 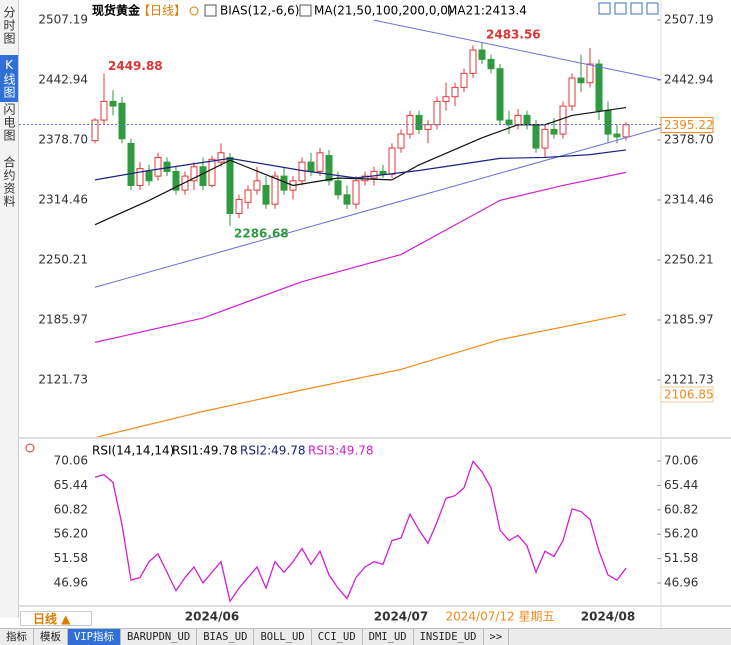 I want to click on price-label: 2395.22, so click(x=689, y=125).